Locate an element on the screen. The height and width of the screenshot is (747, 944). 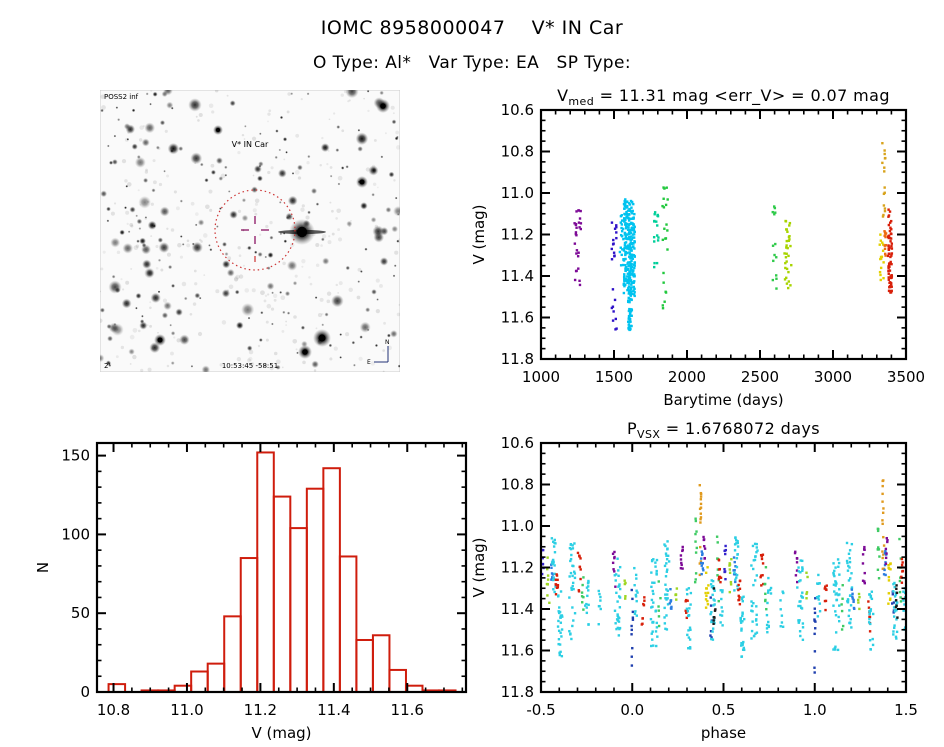
svg-text: 100 is located at coordinates (75, 534).